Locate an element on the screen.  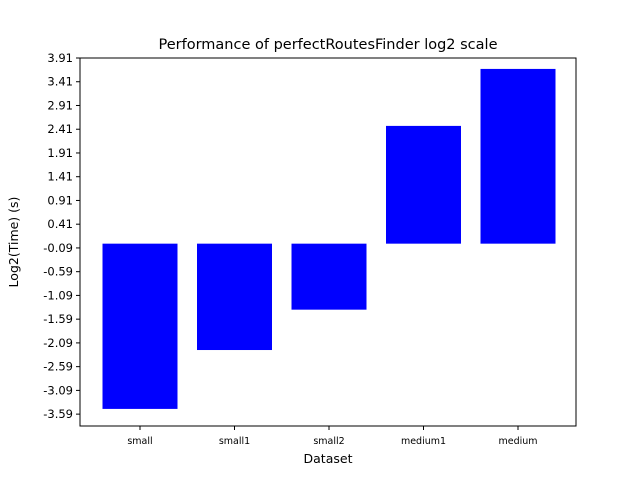
y-tick-label: 1.91 is located at coordinates (60, 153).